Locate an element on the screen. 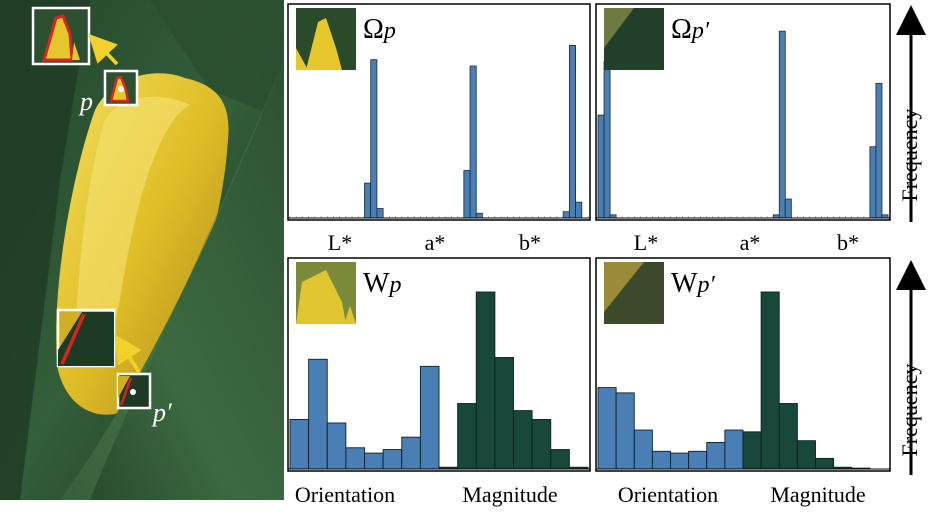 This screenshot has height=515, width=932. frequency-axis-top: Frequency is located at coordinates (911, 113).